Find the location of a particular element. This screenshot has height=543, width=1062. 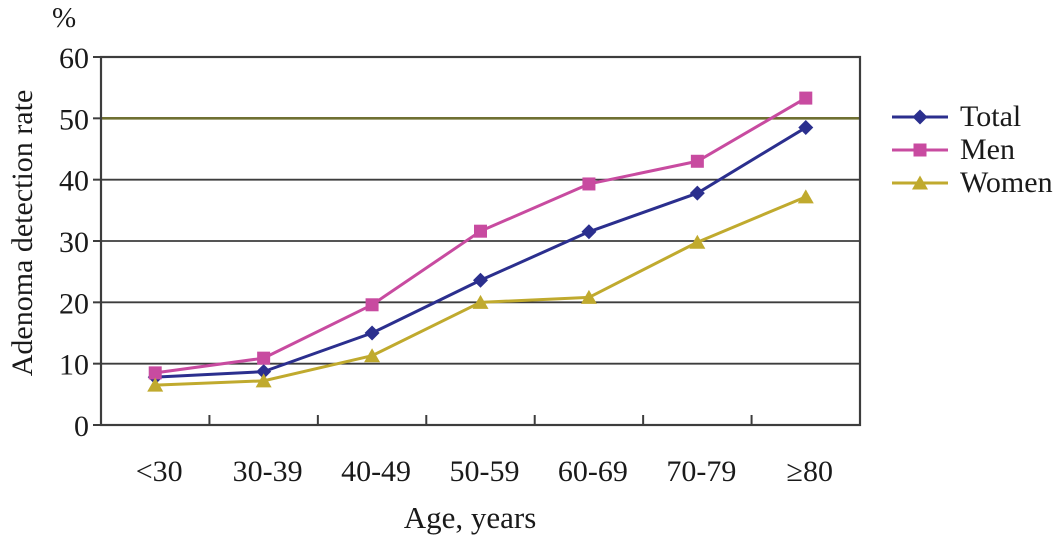

x-tick-label: 70-79 is located at coordinates (701, 471).